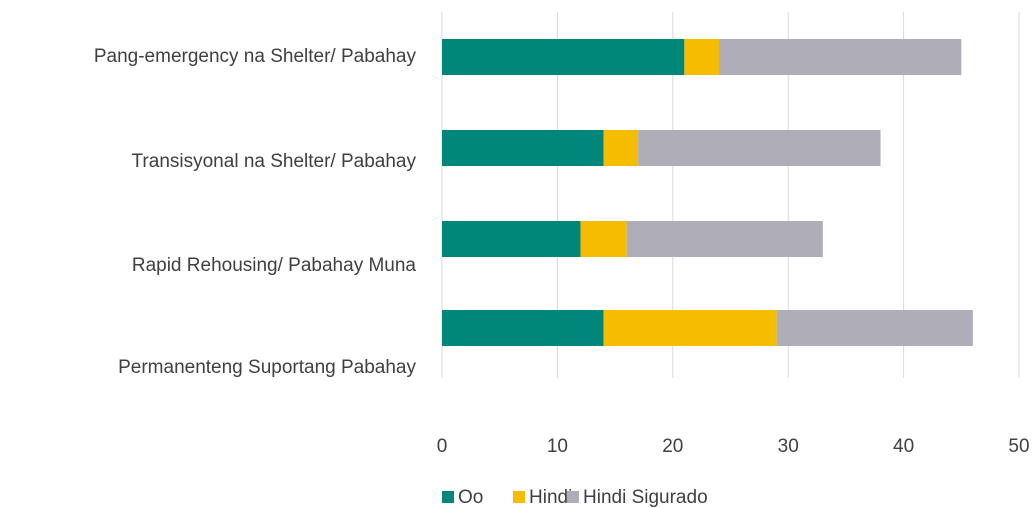 This screenshot has width=1032, height=508. What do you see at coordinates (557, 446) in the screenshot?
I see `x-tick-label: 10` at bounding box center [557, 446].